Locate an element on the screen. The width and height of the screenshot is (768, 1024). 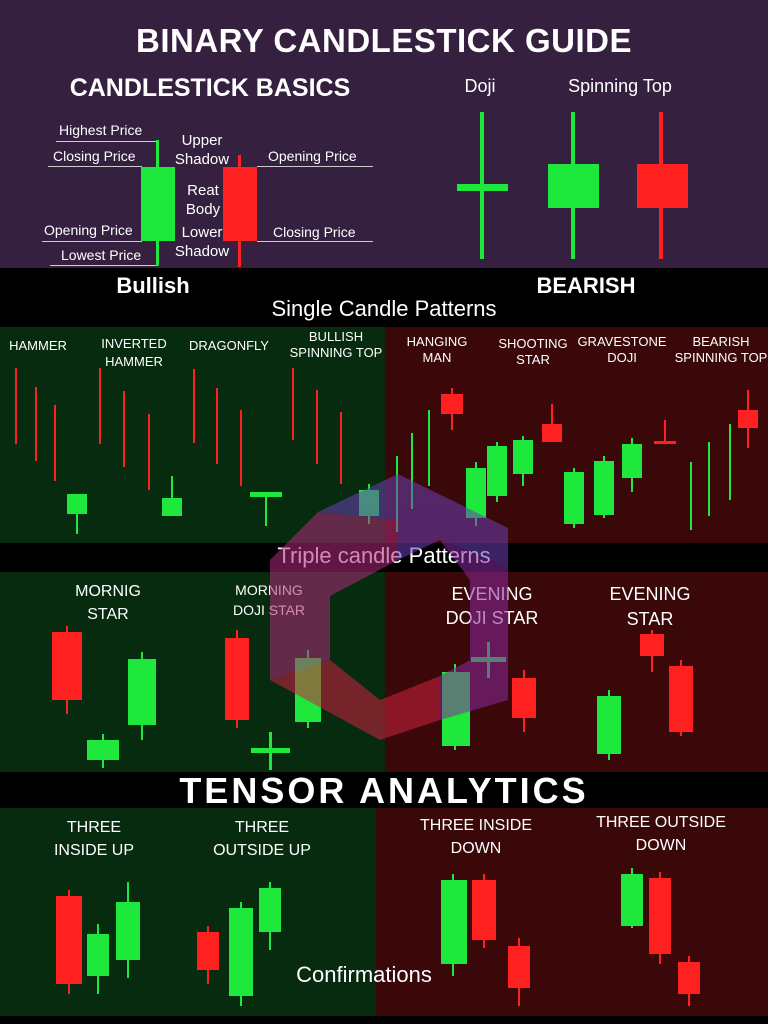
evening-star-c2-body is located at coordinates (652, 645).